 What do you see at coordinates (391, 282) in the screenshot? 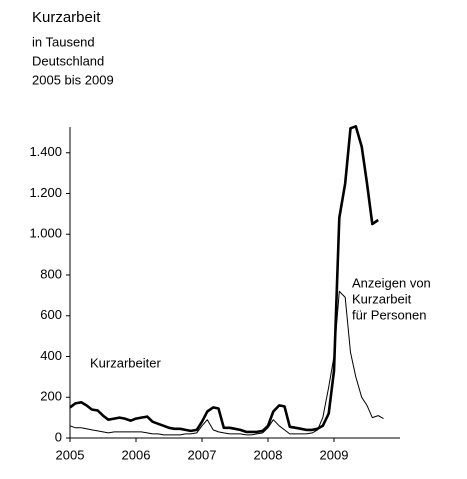
I see `annotation: Anzeigen von` at bounding box center [391, 282].